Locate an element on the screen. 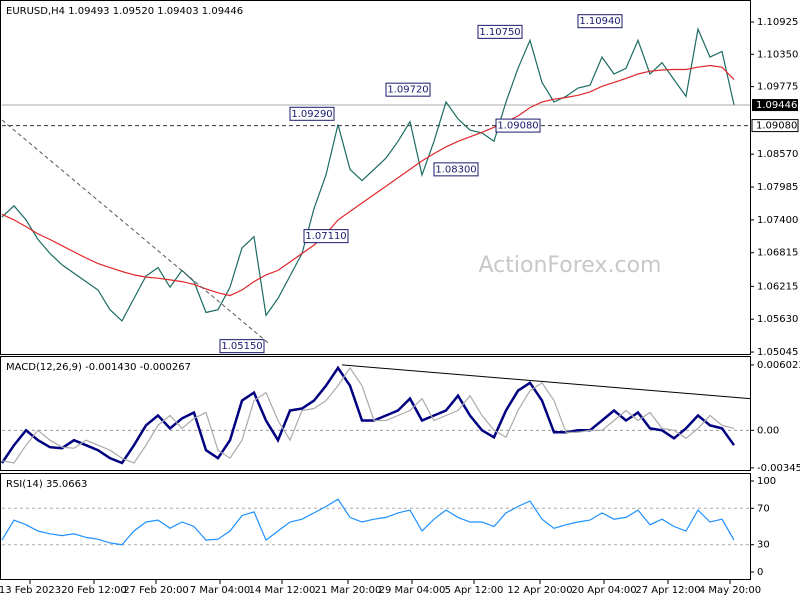 This screenshot has width=800, height=600. annotation-label: 1.09290 is located at coordinates (311, 114).